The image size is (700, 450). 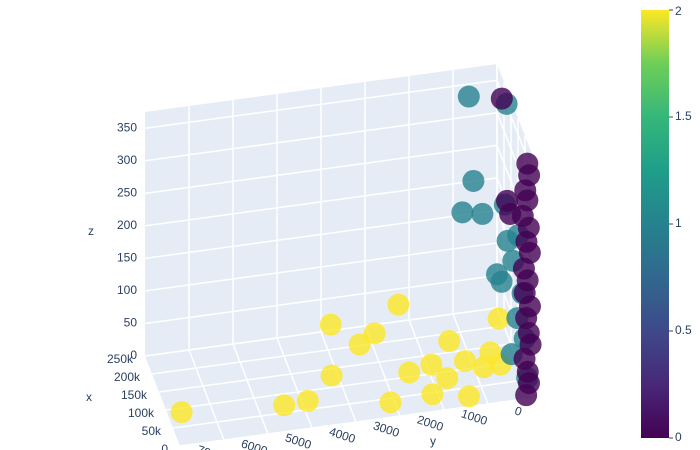 I want to click on z-tick-label: 100, so click(x=127, y=290).